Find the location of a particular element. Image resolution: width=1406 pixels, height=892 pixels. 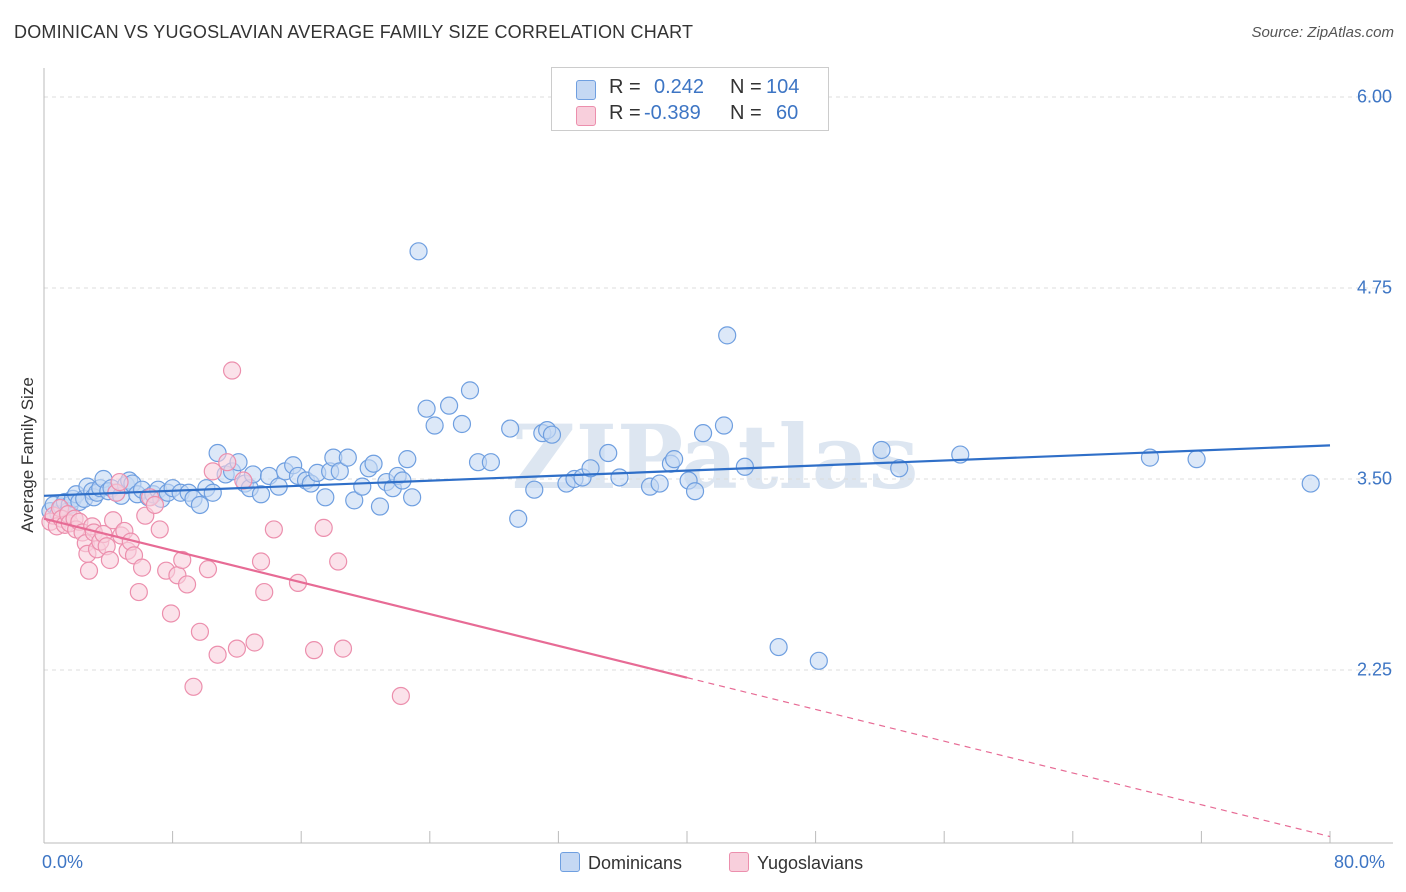

yugoslavians-trend-extension is located at coordinates (1008, 757).